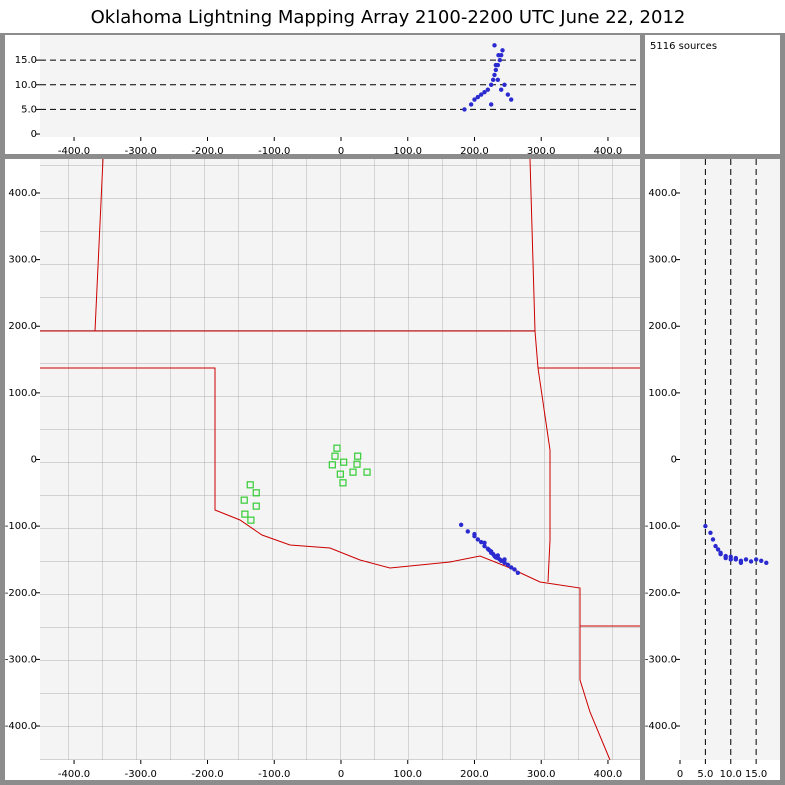  Describe the element at coordinates (712, 94) in the screenshot. I see `info-panel` at that location.